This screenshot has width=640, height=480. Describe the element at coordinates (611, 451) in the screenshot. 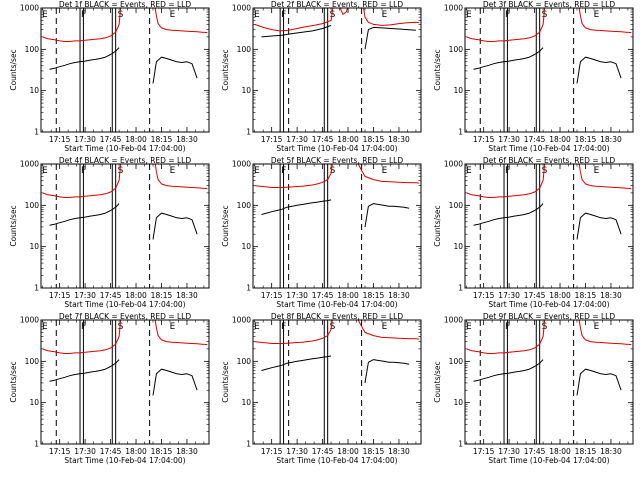

I see `x-tick-label: 18:30` at that location.